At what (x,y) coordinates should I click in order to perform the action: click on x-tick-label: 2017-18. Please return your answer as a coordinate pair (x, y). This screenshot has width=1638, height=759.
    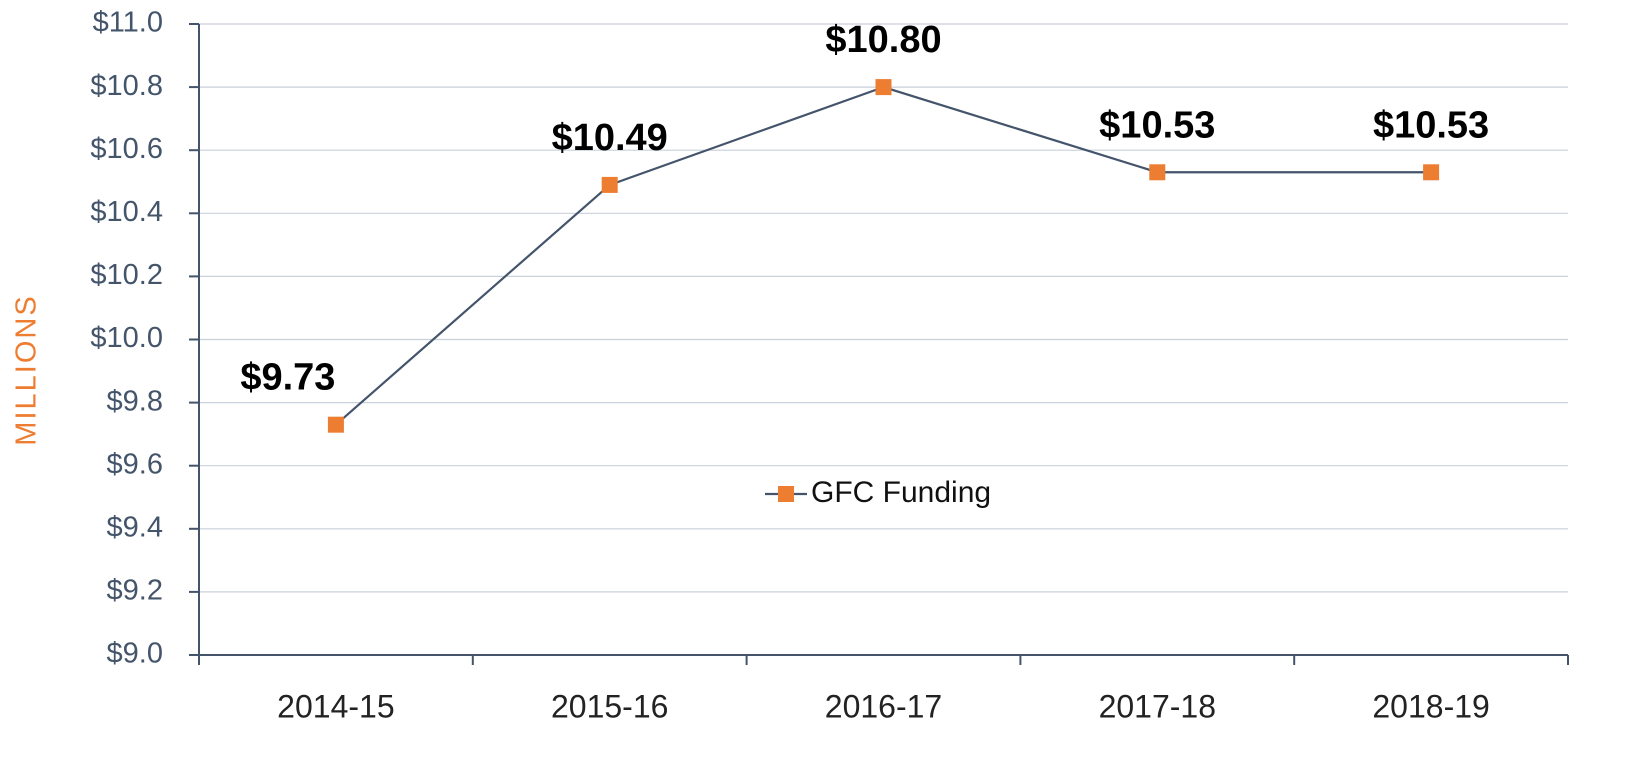
    Looking at the image, I should click on (1157, 706).